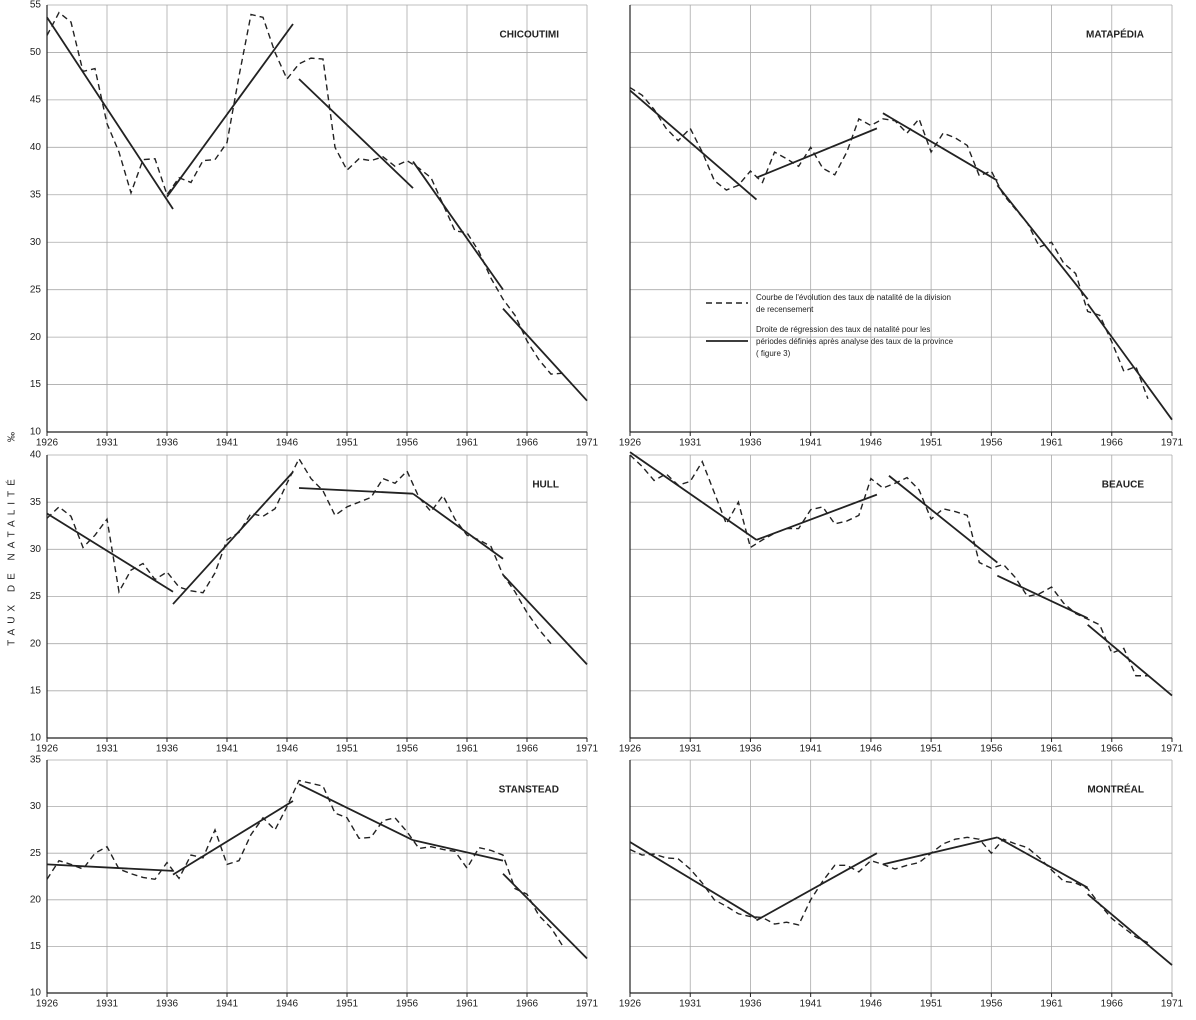 Image resolution: width=1196 pixels, height=1020 pixels. What do you see at coordinates (36, 100) in the screenshot?
I see `y-tick-label: 45` at bounding box center [36, 100].